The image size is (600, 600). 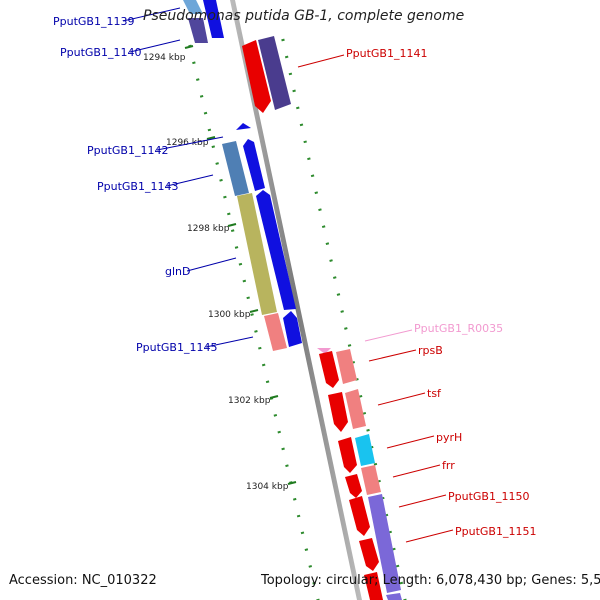 What do you see at coordinates (208, 229) in the screenshot?
I see `kbp-label: 1298 kbp` at bounding box center [208, 229].